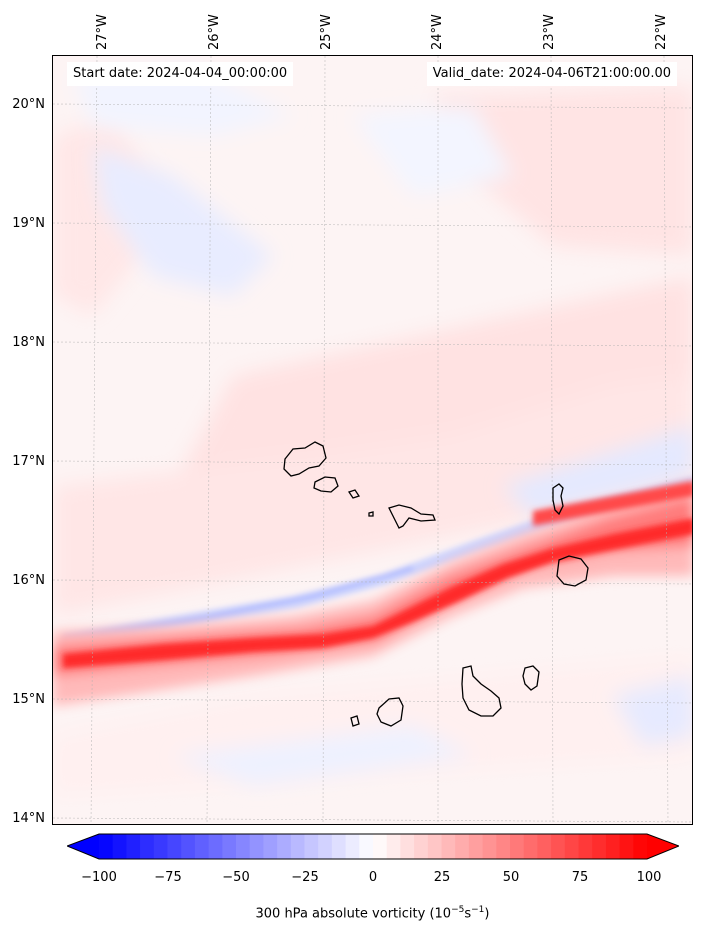 This screenshot has height=936, width=703. What do you see at coordinates (99, 877) in the screenshot?
I see `colorbar-tick-label: −100` at bounding box center [99, 877].